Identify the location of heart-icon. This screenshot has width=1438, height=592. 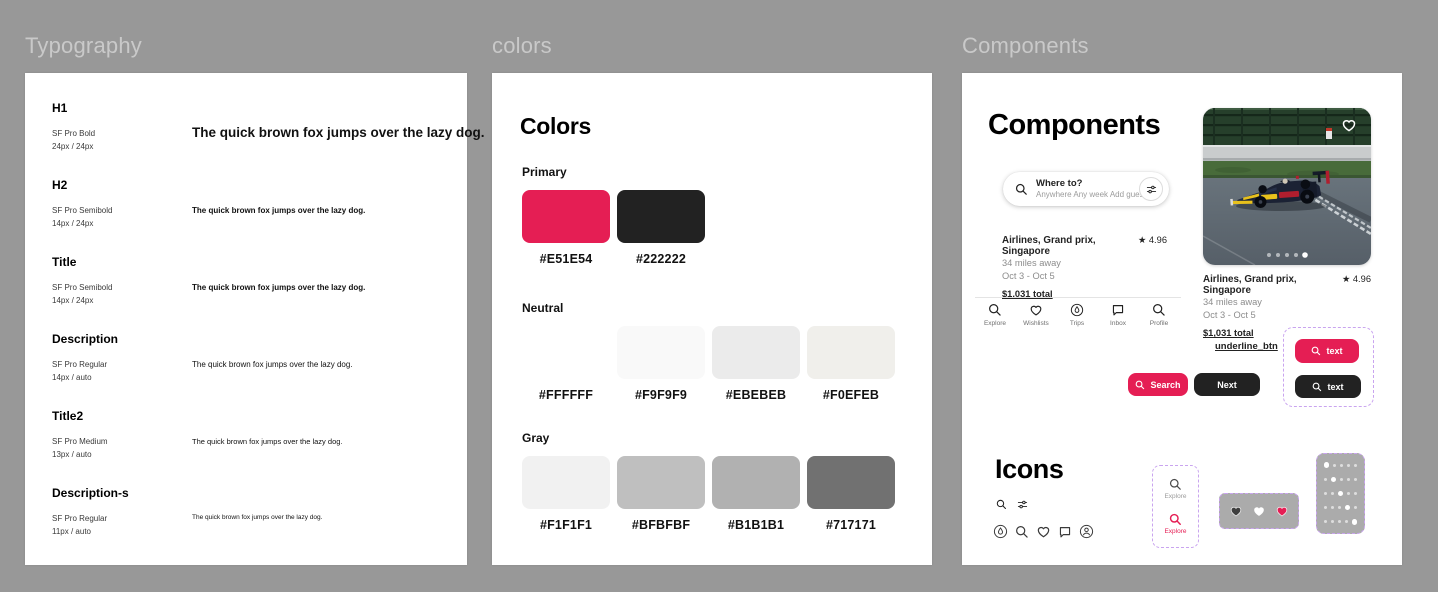
(1036, 310).